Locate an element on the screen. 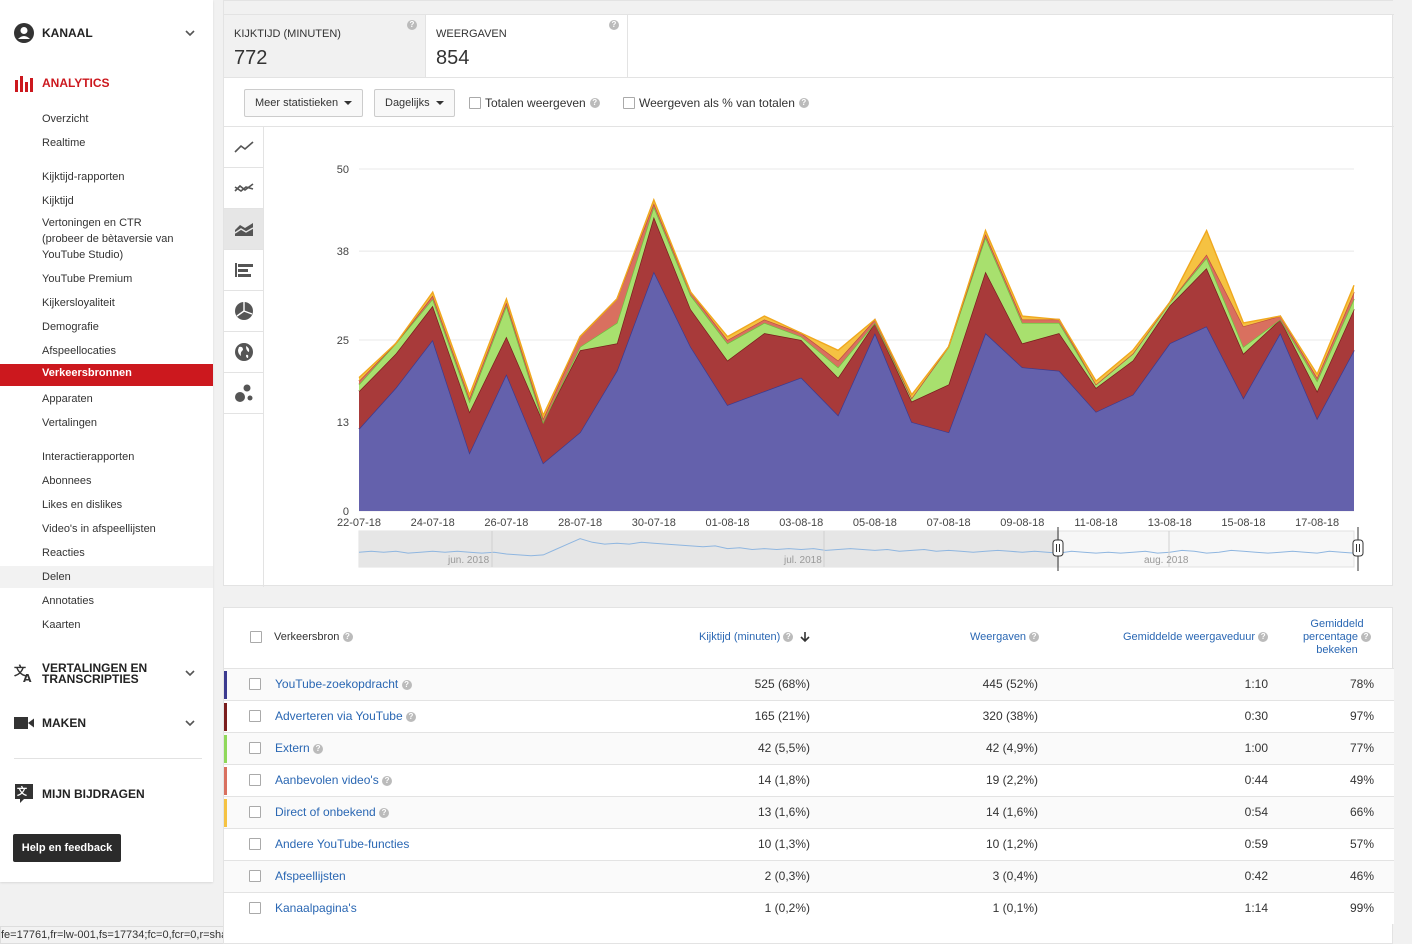  nav-watch-reports-header: Kijktijd-rapporten is located at coordinates (83, 177).